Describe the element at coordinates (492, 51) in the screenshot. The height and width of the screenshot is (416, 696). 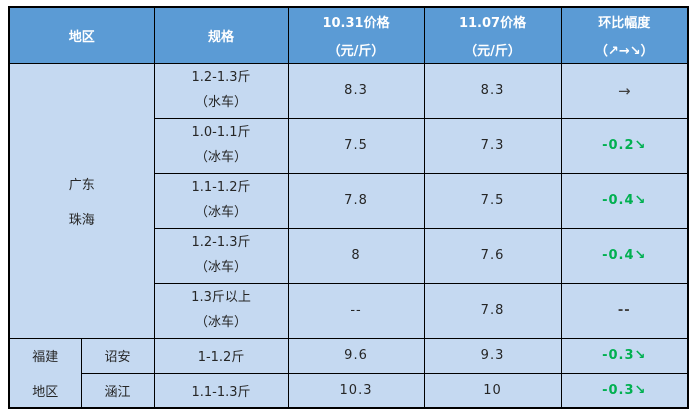
I see `header-price-1107-line2: （元/斤）` at that location.